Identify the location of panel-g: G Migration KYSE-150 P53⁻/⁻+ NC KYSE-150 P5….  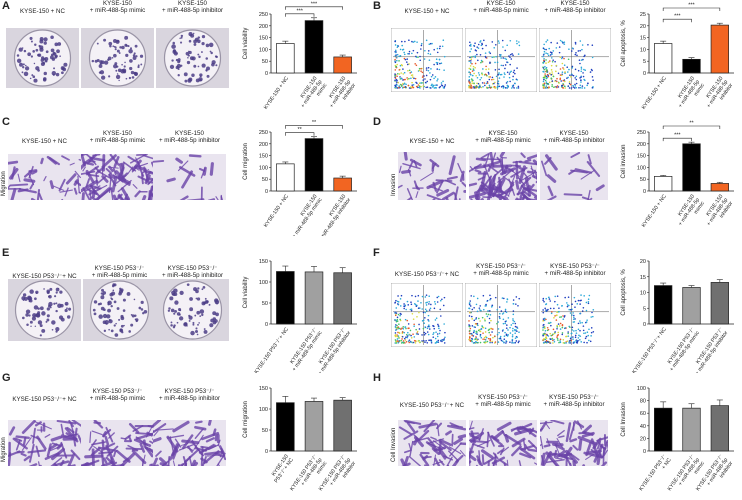
(120, 435).